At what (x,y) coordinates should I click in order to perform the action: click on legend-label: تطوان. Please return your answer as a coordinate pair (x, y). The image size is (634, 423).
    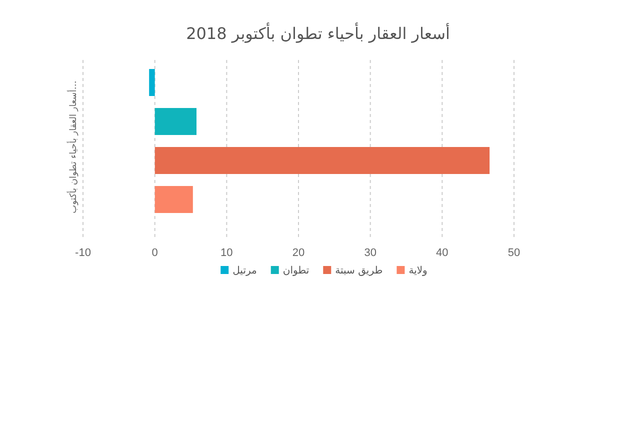
    Looking at the image, I should click on (296, 271).